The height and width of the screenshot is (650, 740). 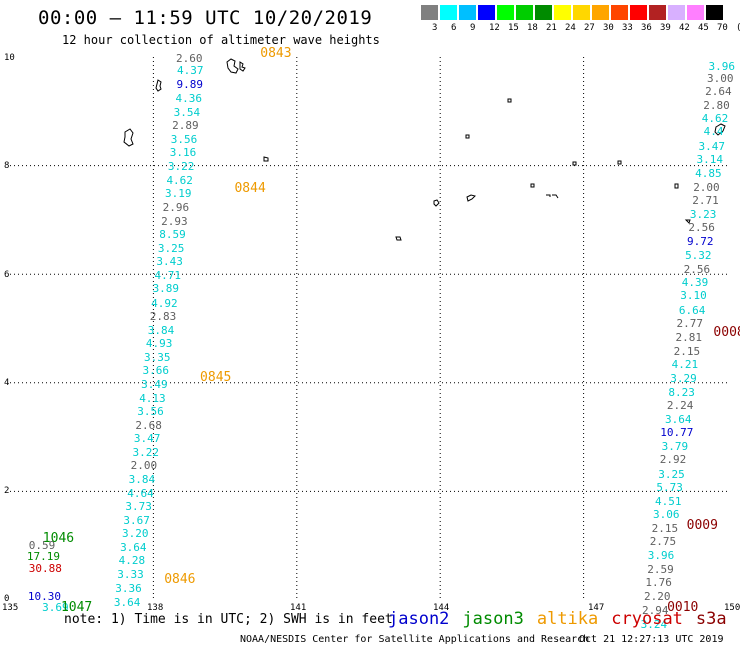 What do you see at coordinates (651, 639) in the screenshot?
I see `generation-timestamp: Oct 21 12:27:13 UTC 2019` at bounding box center [651, 639].